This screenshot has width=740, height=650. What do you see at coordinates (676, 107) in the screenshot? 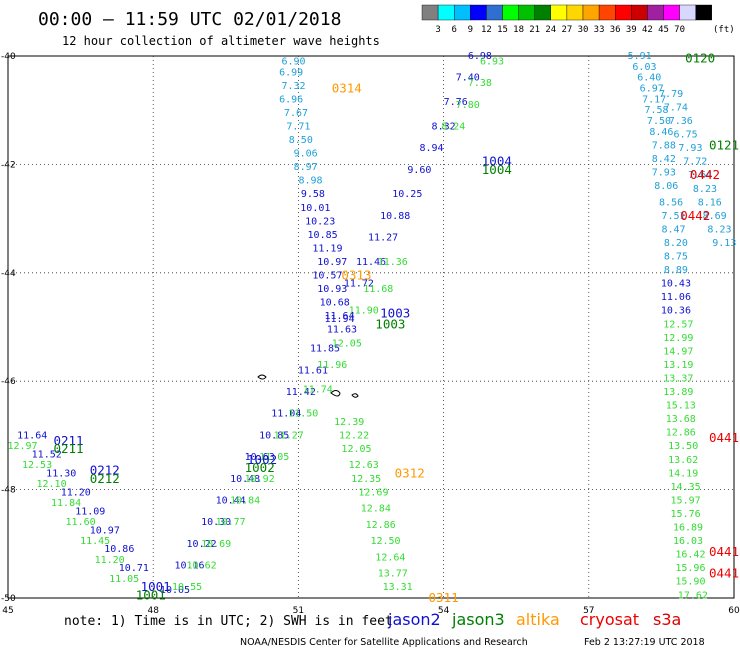
I see `wave-height-value: 7.74` at bounding box center [676, 107].